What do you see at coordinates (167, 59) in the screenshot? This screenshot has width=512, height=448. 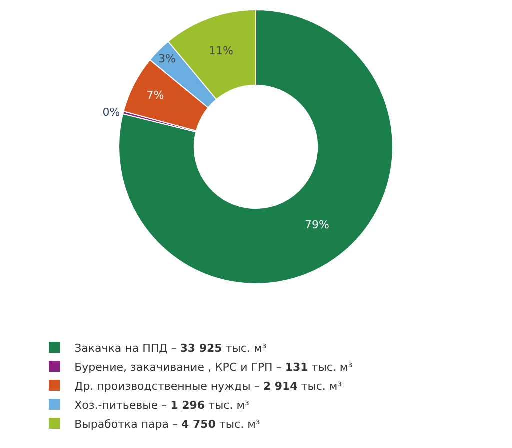 I see `data-label: 3%` at bounding box center [167, 59].